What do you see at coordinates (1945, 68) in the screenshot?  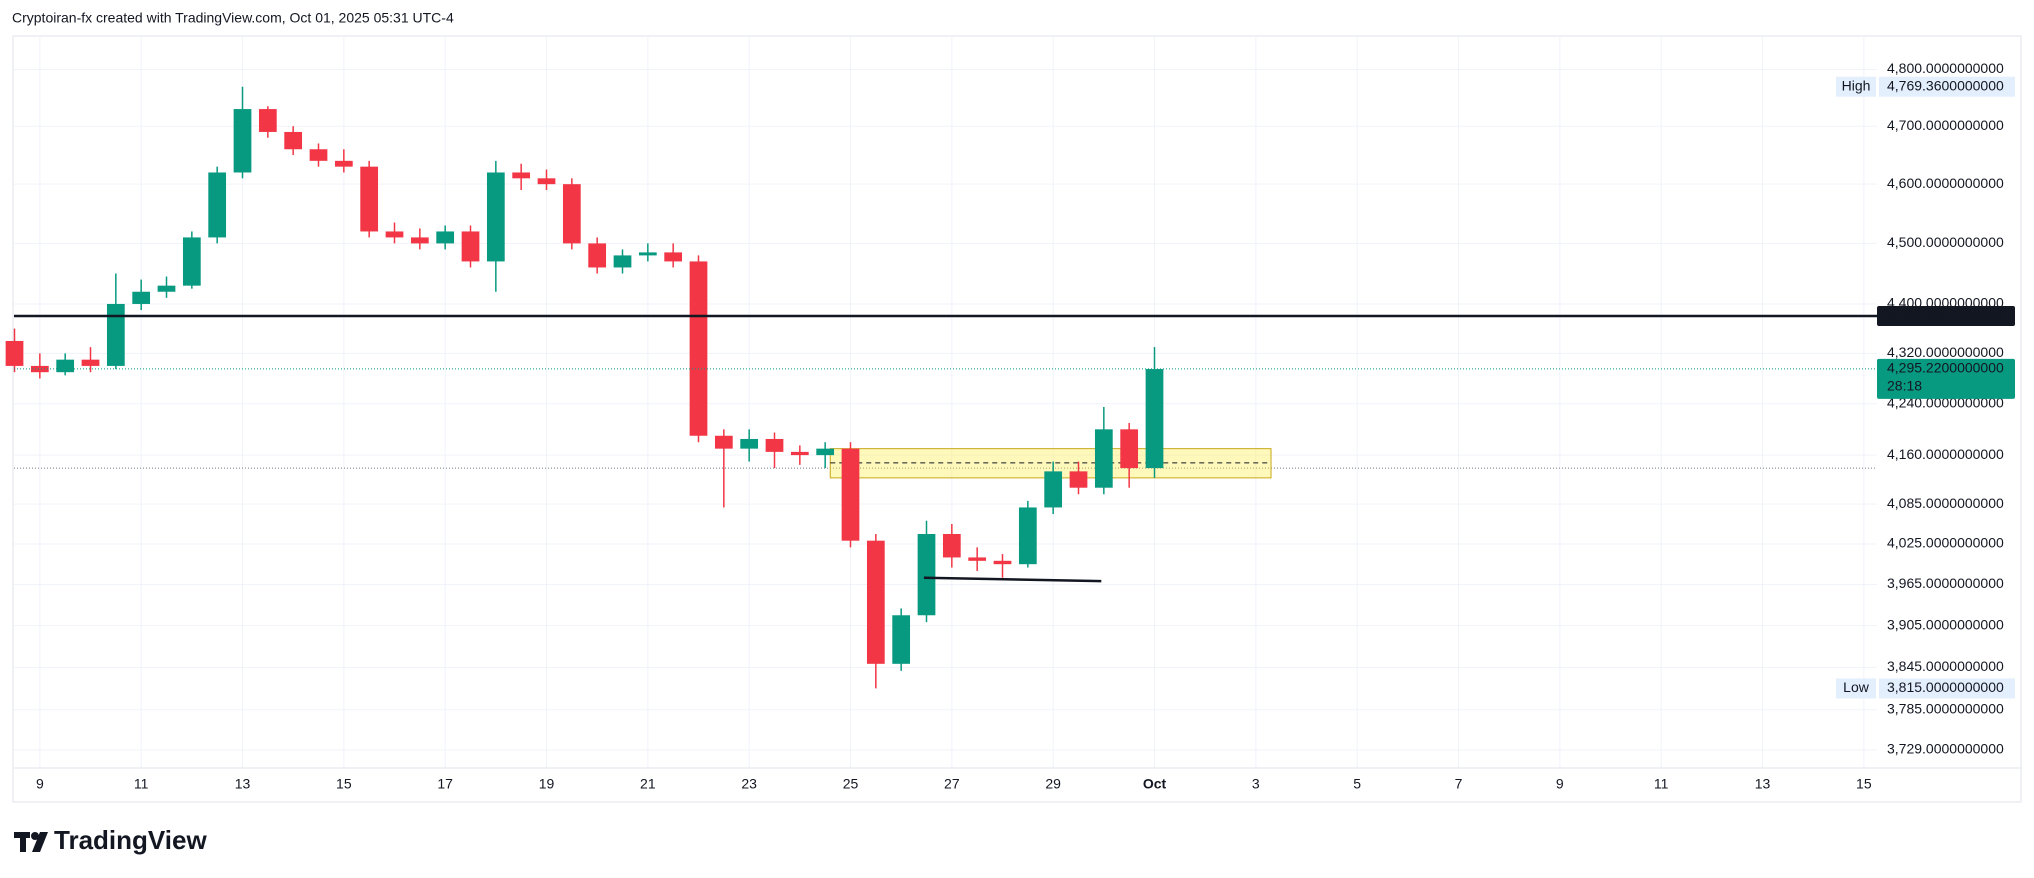 I see `y-tick-label: 4,800.0000000000` at bounding box center [1945, 68].